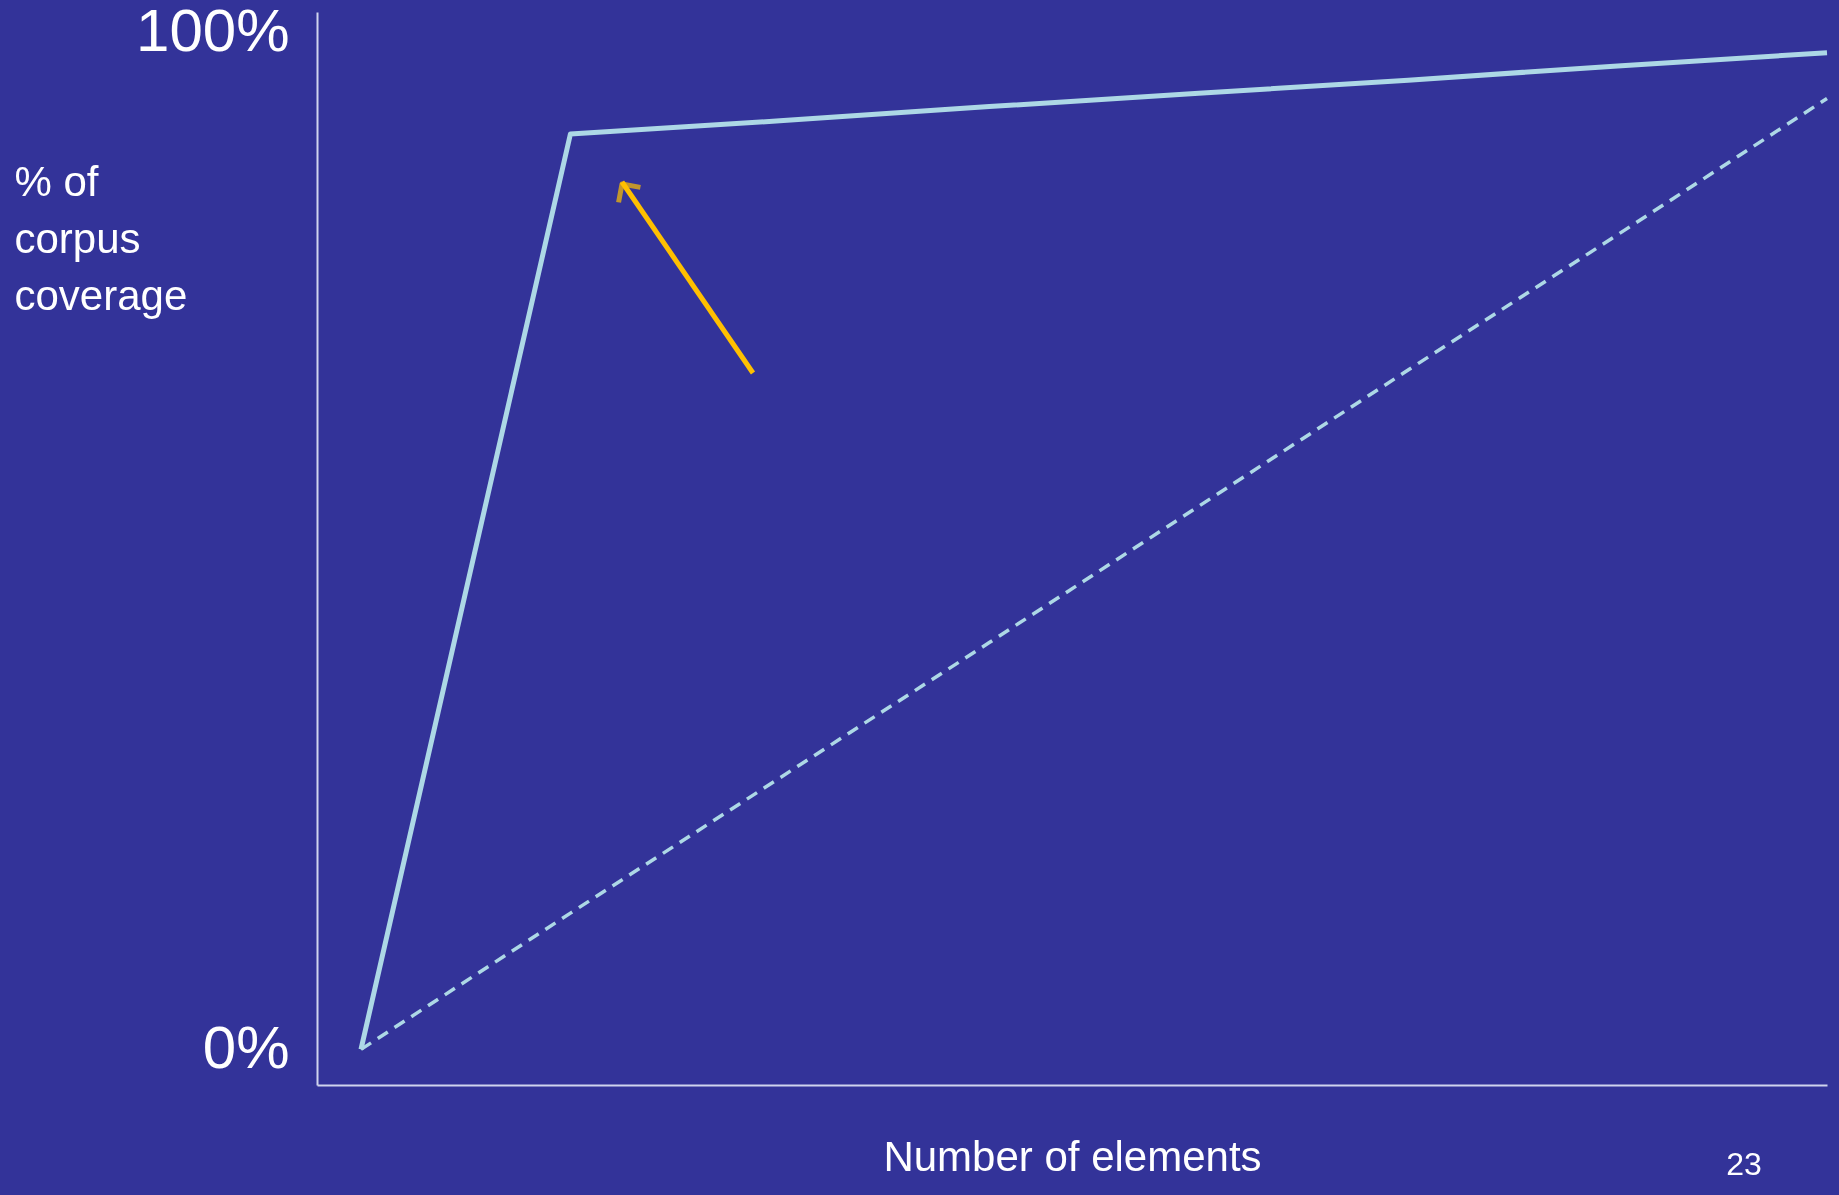 The width and height of the screenshot is (1839, 1195). I want to click on y-tick-label: 100%, so click(213, 32).